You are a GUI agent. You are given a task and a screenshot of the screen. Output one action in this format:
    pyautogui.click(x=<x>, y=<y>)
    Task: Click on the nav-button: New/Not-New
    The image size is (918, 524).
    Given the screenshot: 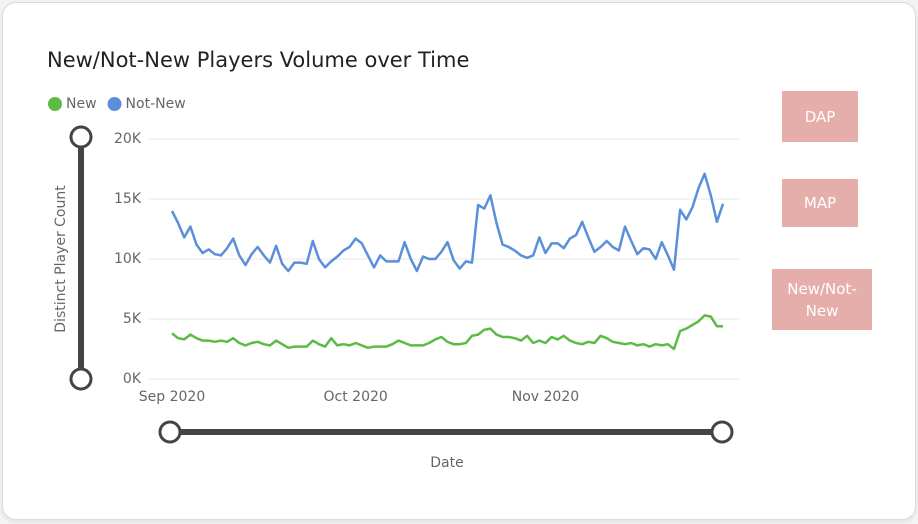 What is the action you would take?
    pyautogui.click(x=822, y=299)
    